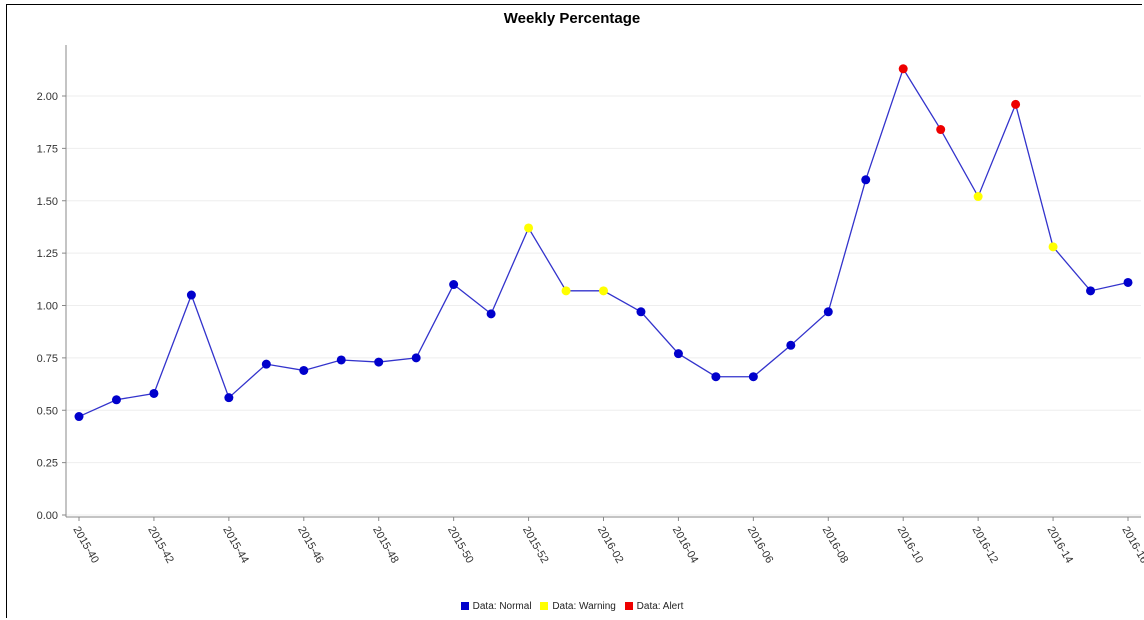  Describe the element at coordinates (1059, 545) in the screenshot. I see `xtick-label: 2016-14` at that location.